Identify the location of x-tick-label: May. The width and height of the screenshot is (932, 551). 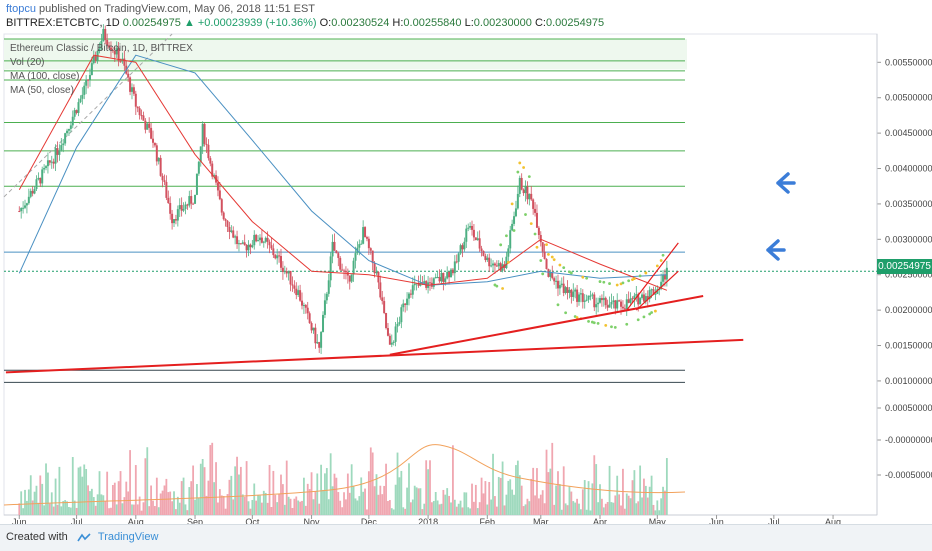
(658, 520).